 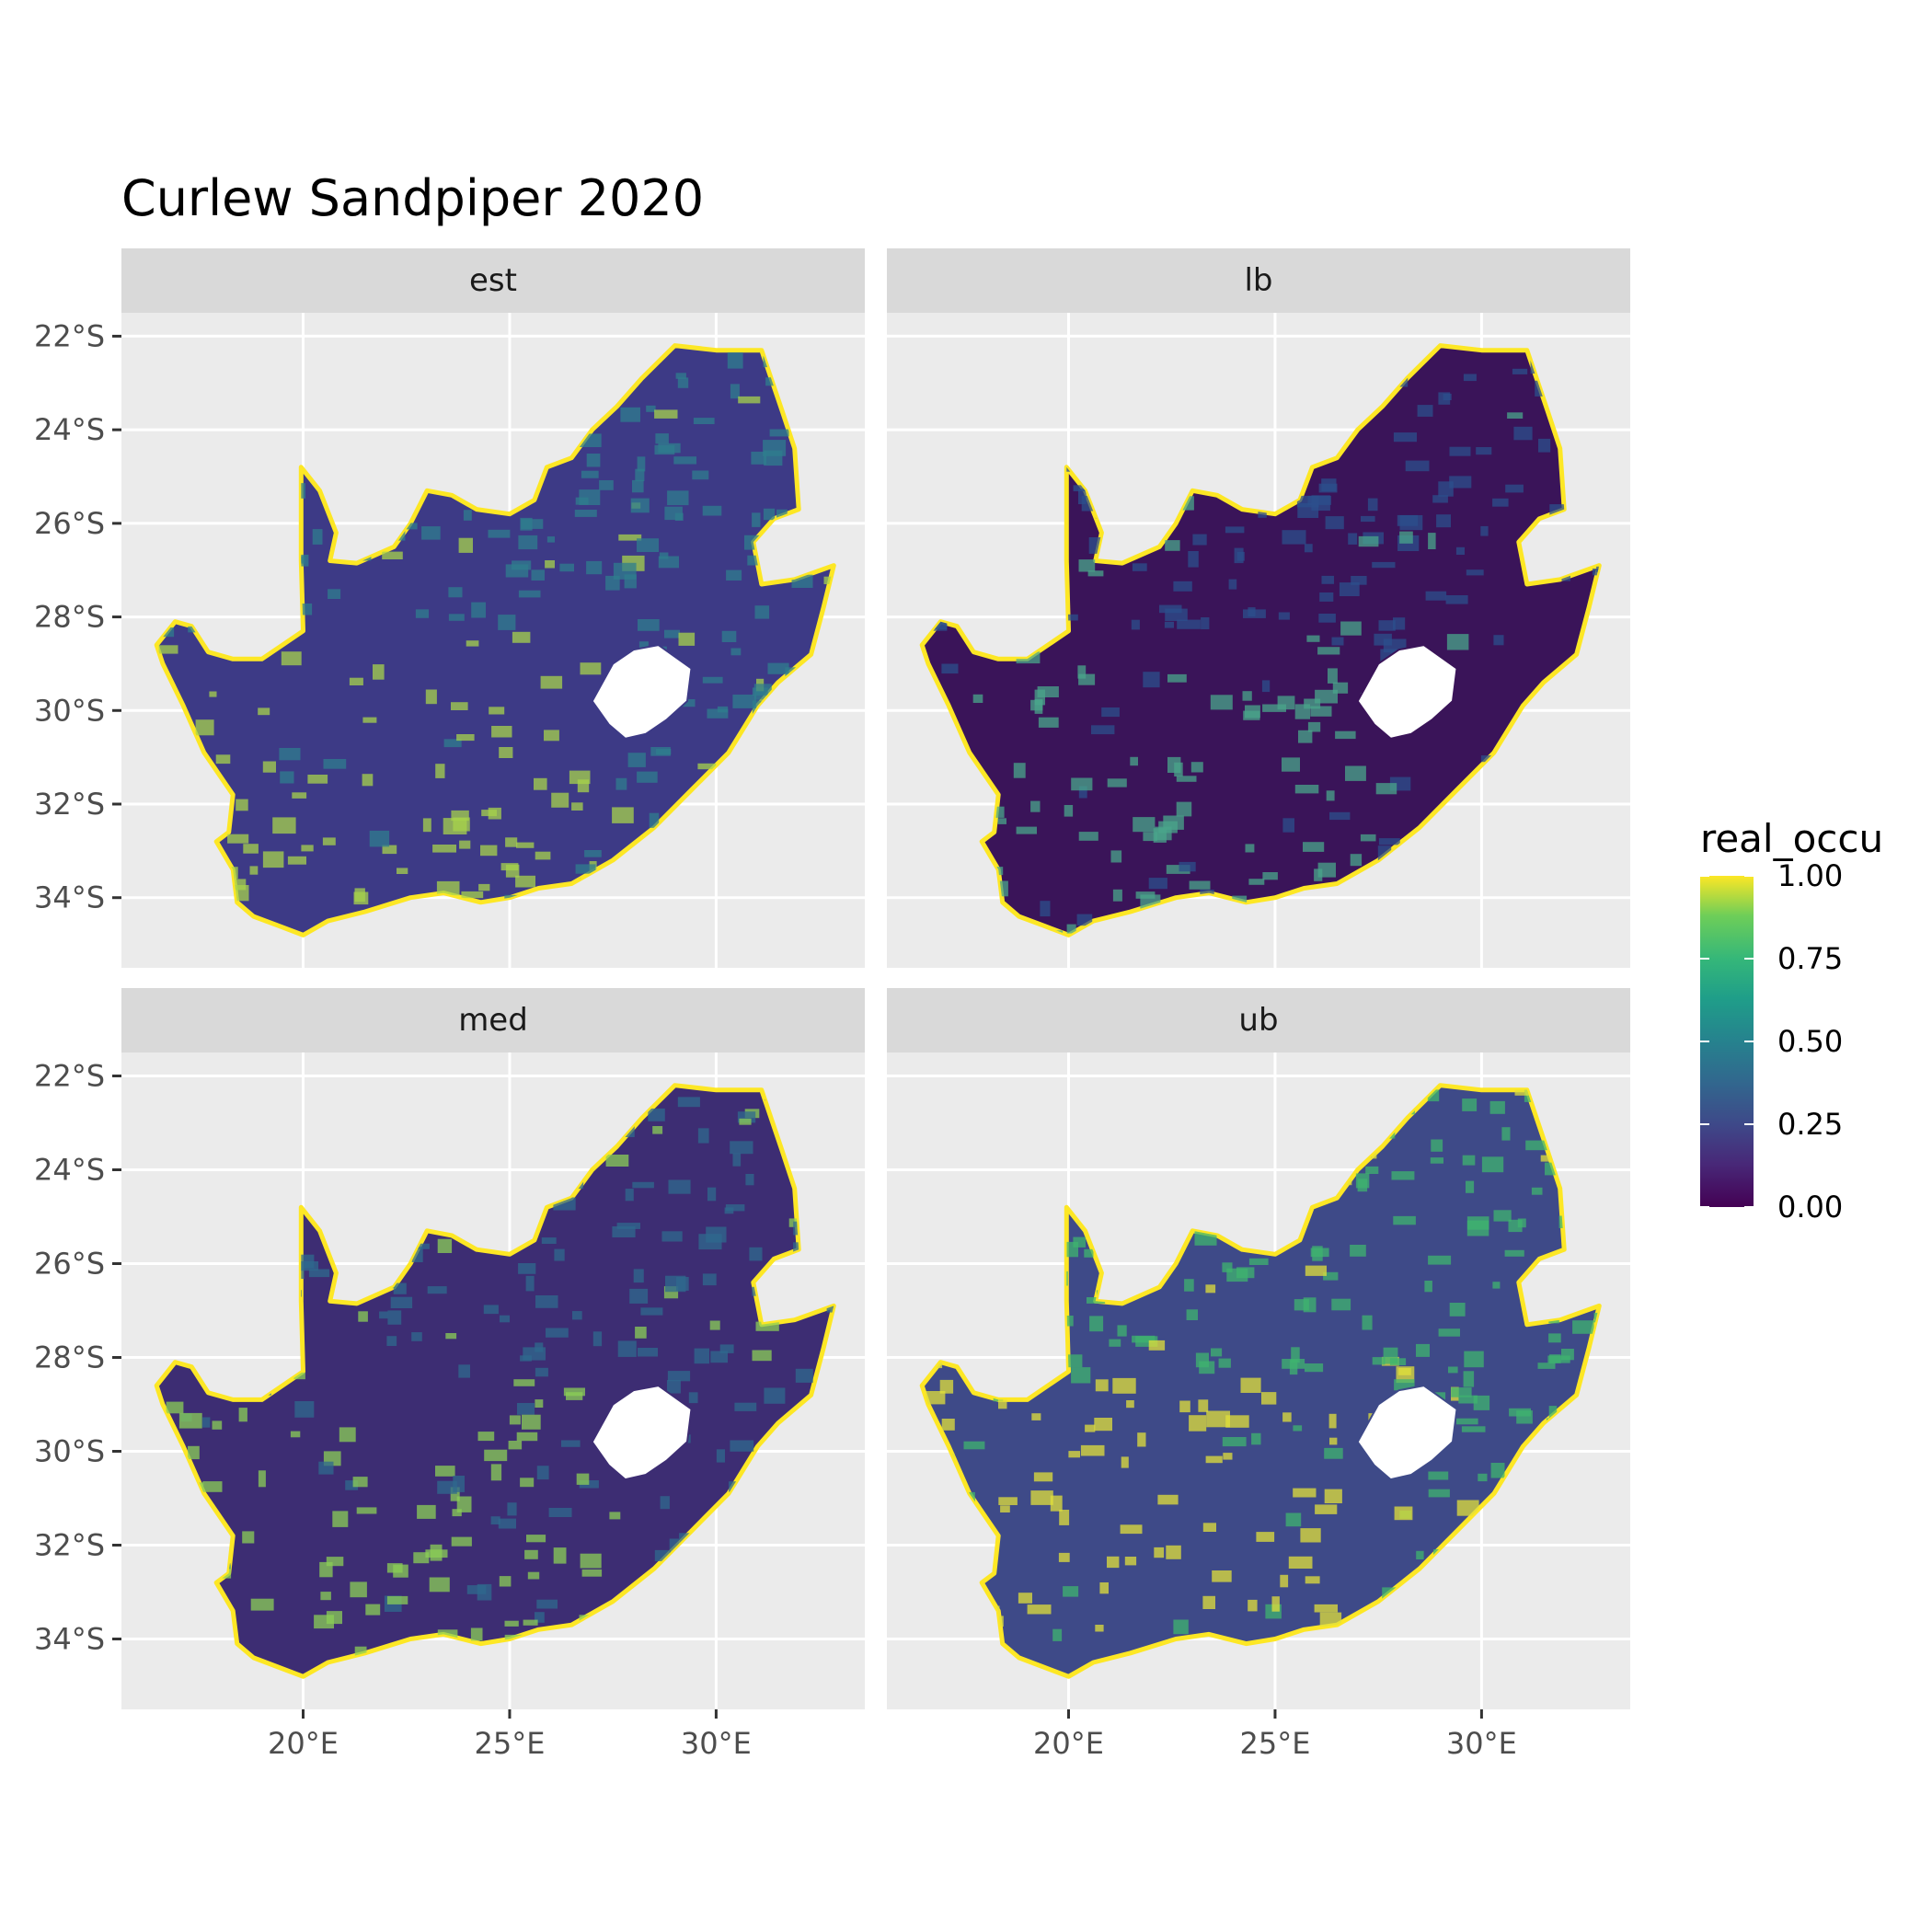 I want to click on facet-panel-ub: ub, so click(x=1258, y=1348).